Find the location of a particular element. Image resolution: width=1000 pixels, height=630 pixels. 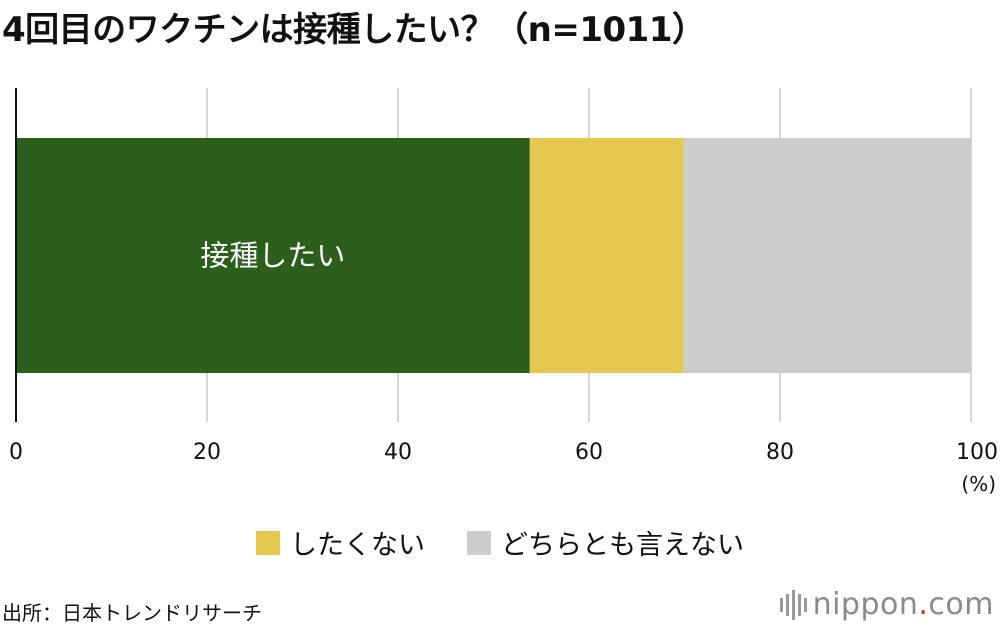

legend-label-undecided: どちらとも言えない is located at coordinates (622, 545).